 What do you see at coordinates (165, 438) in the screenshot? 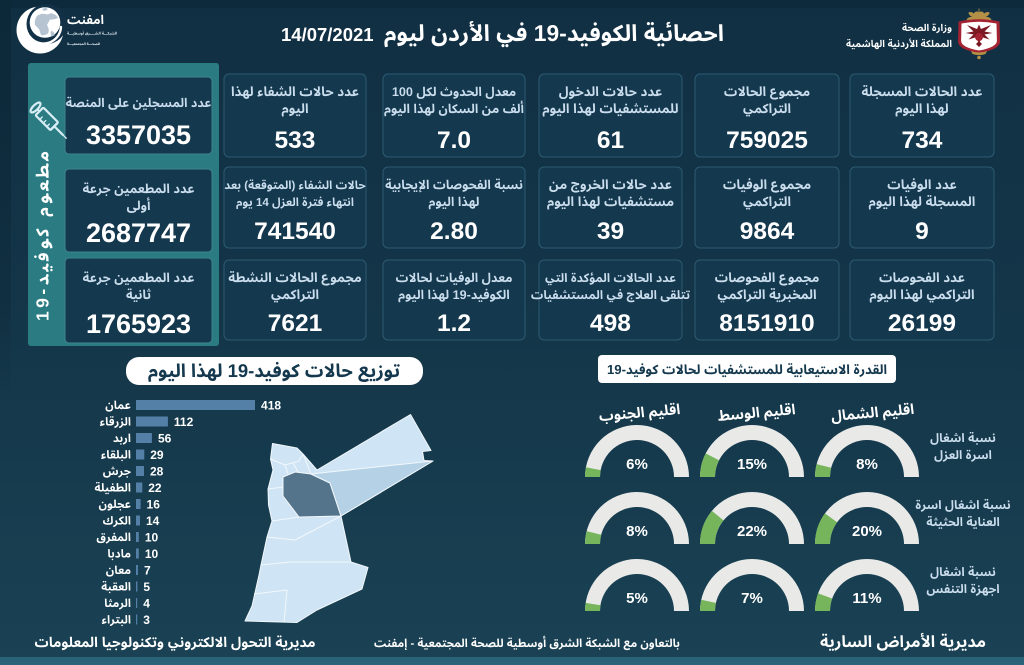
I see `svg-text: 56` at bounding box center [165, 438].